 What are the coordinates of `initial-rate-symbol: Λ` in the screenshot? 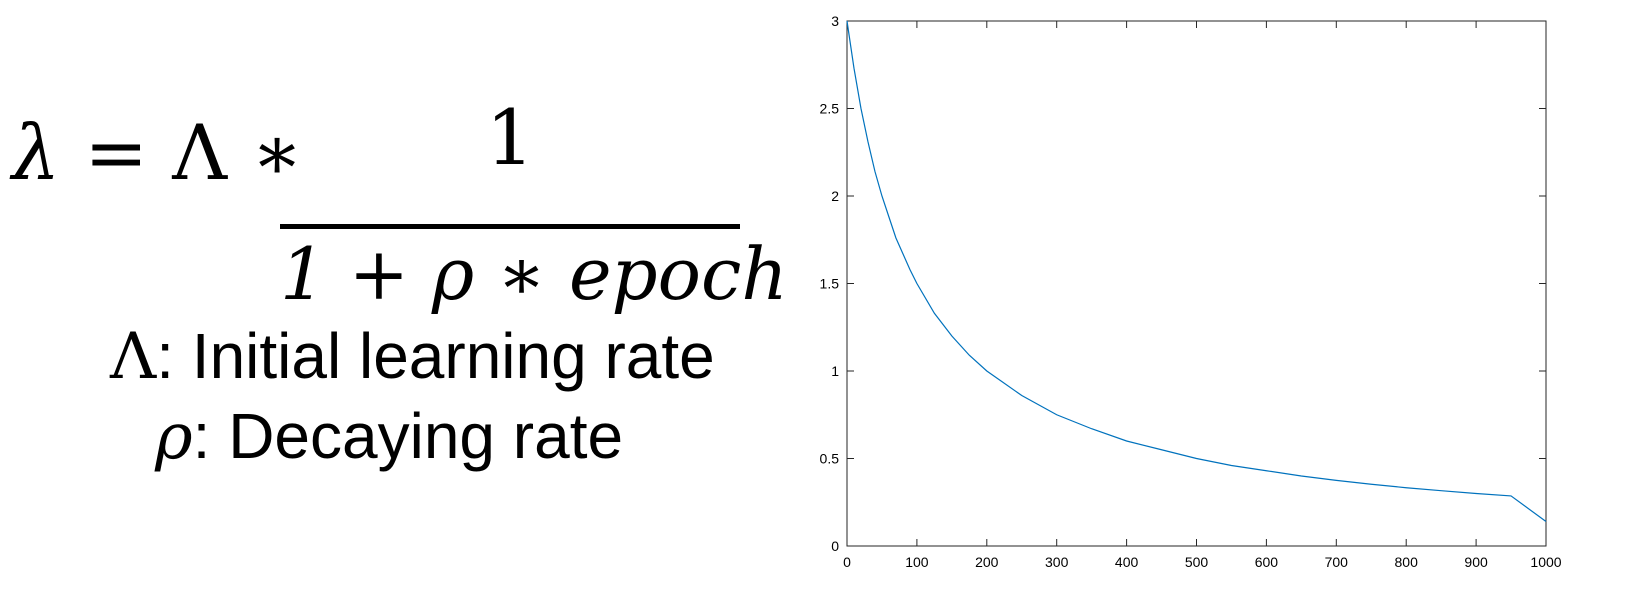 It's located at (200, 152).